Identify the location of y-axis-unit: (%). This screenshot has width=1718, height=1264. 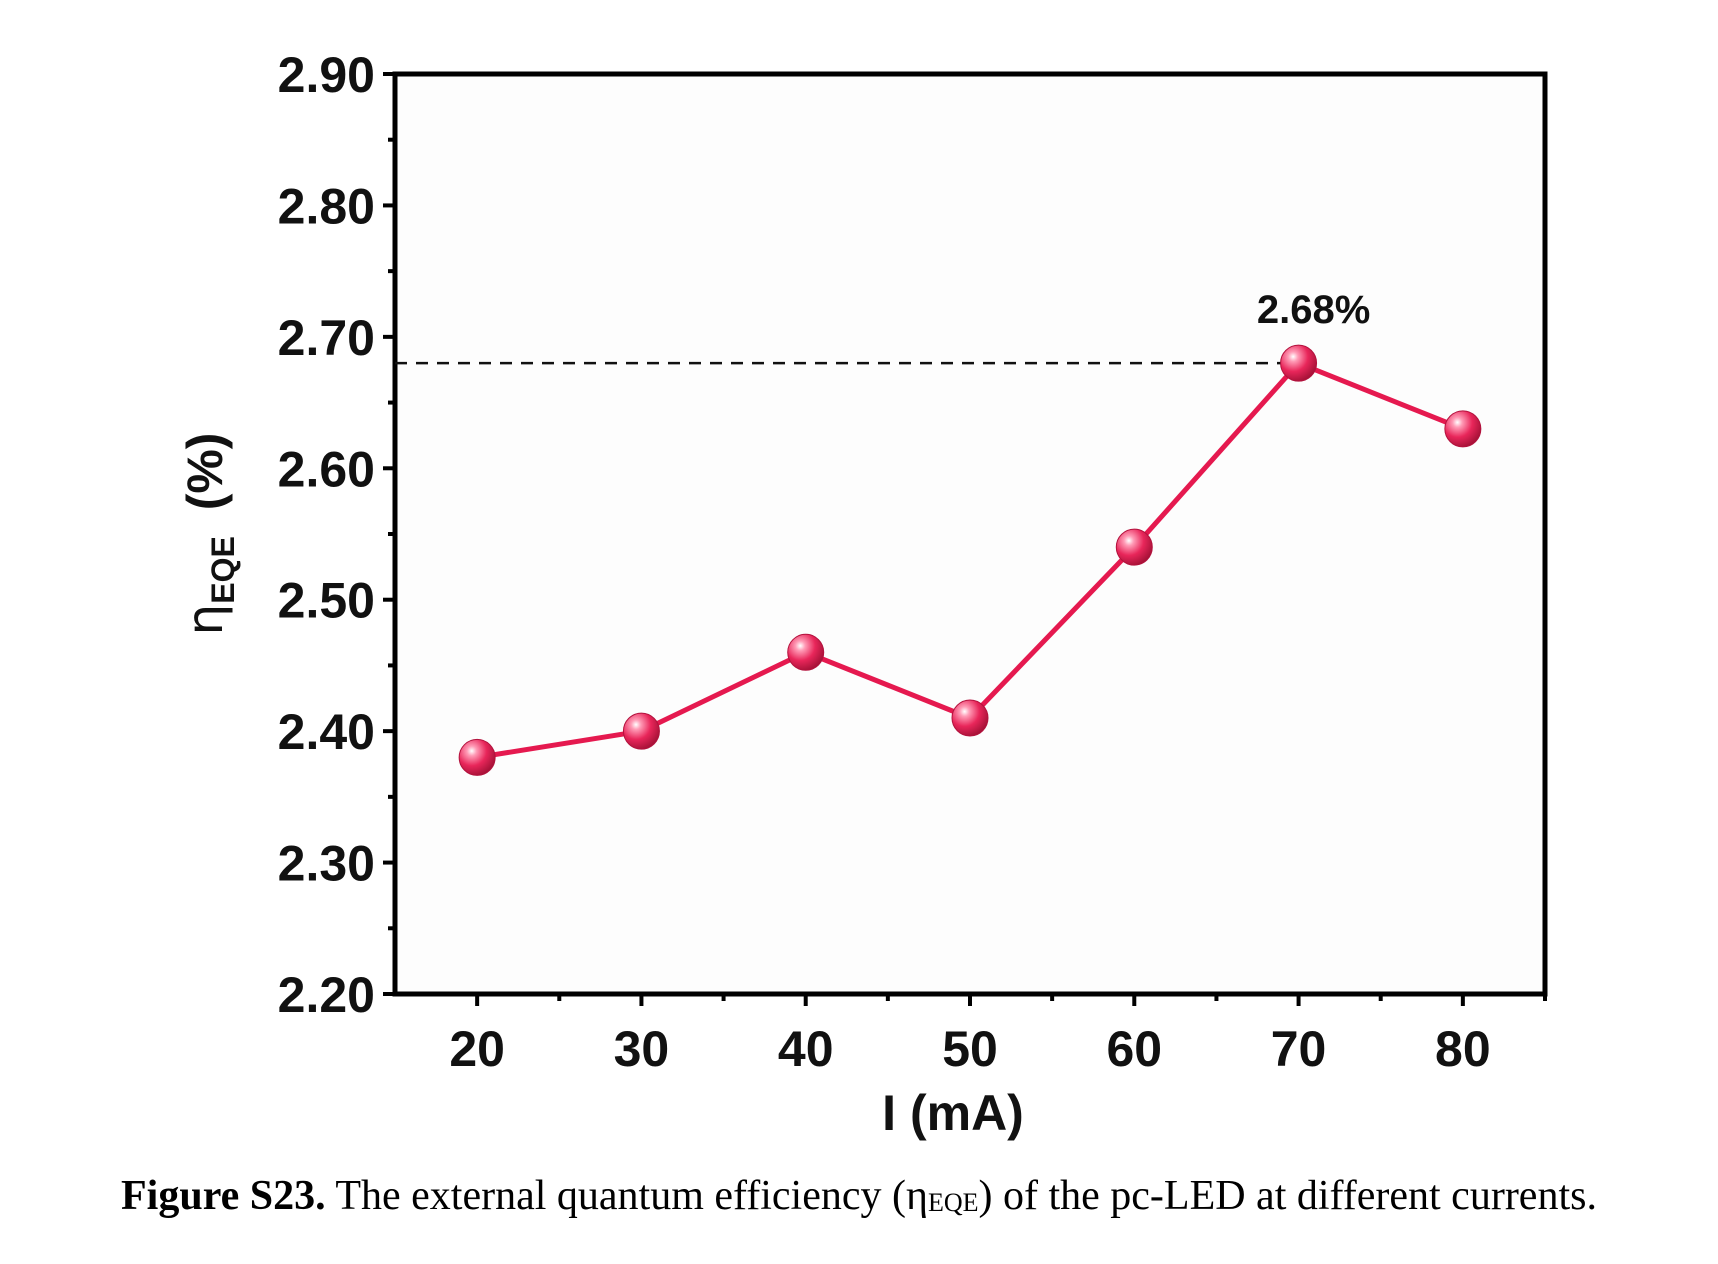
(205, 472).